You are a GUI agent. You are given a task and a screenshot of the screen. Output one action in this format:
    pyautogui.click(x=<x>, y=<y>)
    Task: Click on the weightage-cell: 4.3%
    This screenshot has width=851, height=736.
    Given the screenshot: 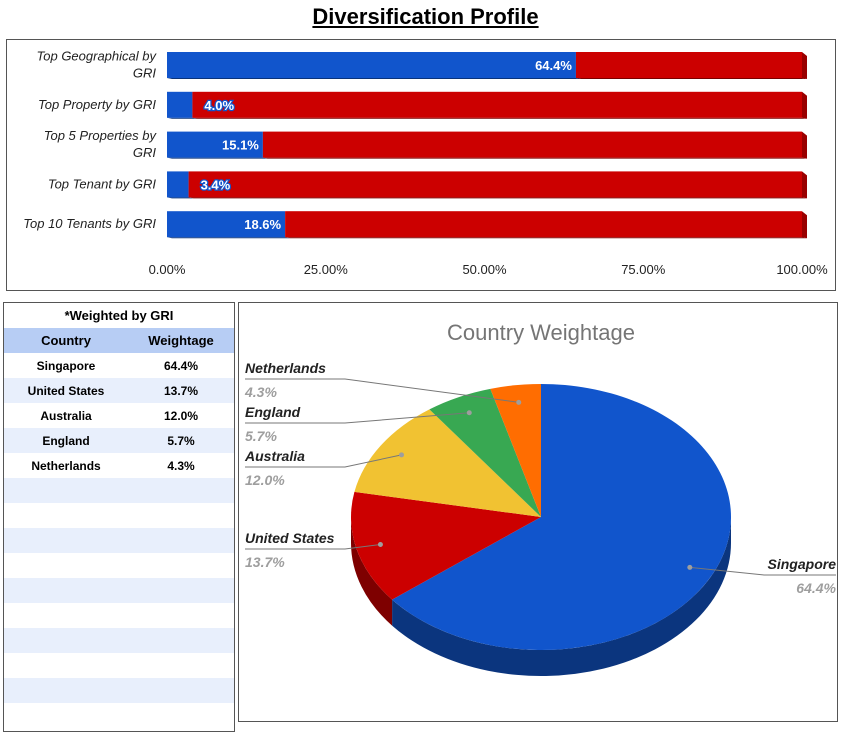 What is the action you would take?
    pyautogui.click(x=181, y=465)
    